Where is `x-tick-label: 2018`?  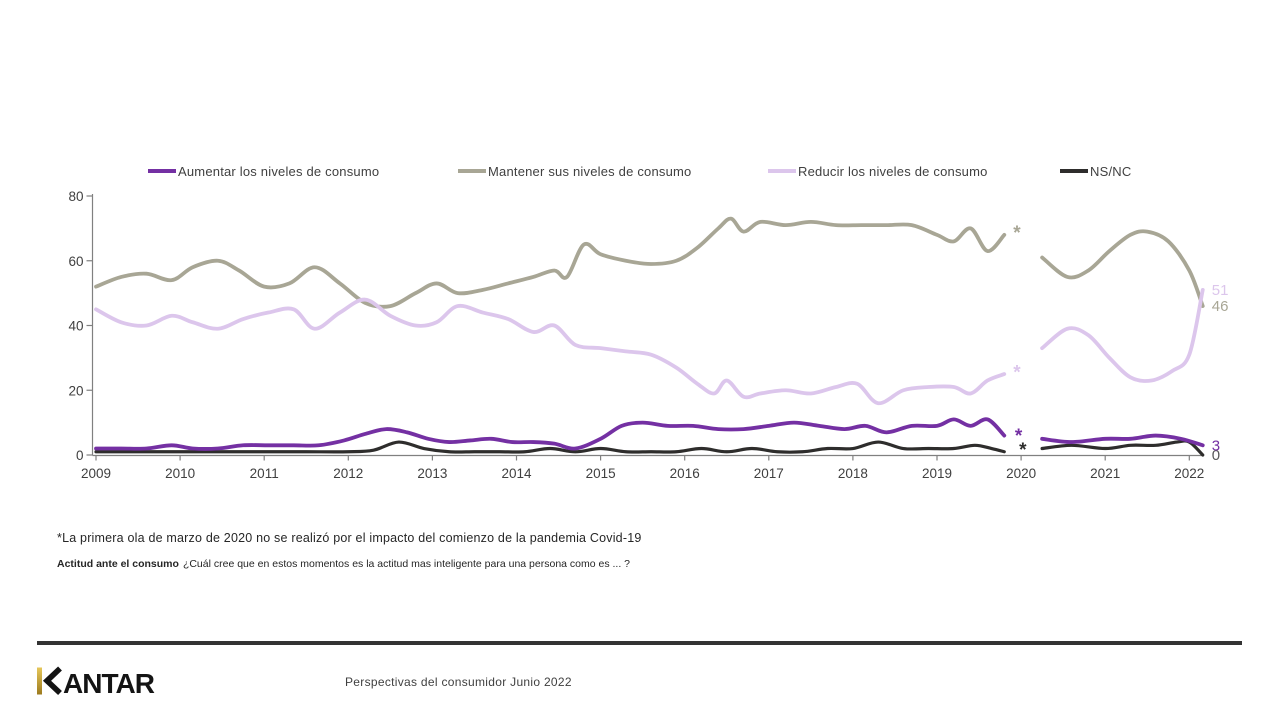 x-tick-label: 2018 is located at coordinates (853, 473).